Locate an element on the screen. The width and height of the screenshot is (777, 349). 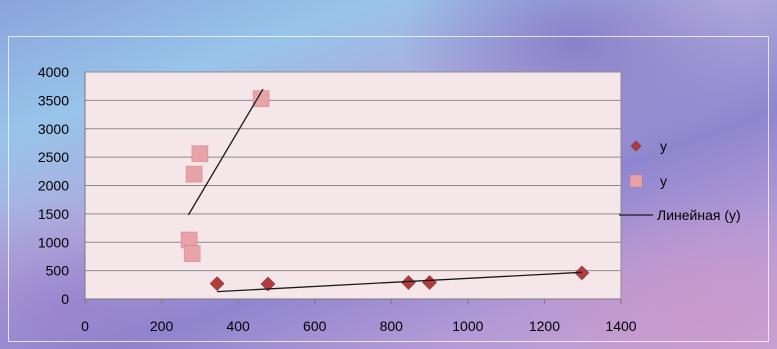
x-tick-label-0: 0 is located at coordinates (85, 326).